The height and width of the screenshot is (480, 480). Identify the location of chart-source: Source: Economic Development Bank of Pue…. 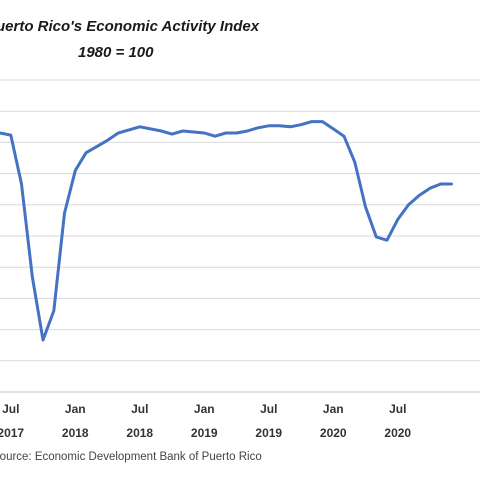
(131, 457).